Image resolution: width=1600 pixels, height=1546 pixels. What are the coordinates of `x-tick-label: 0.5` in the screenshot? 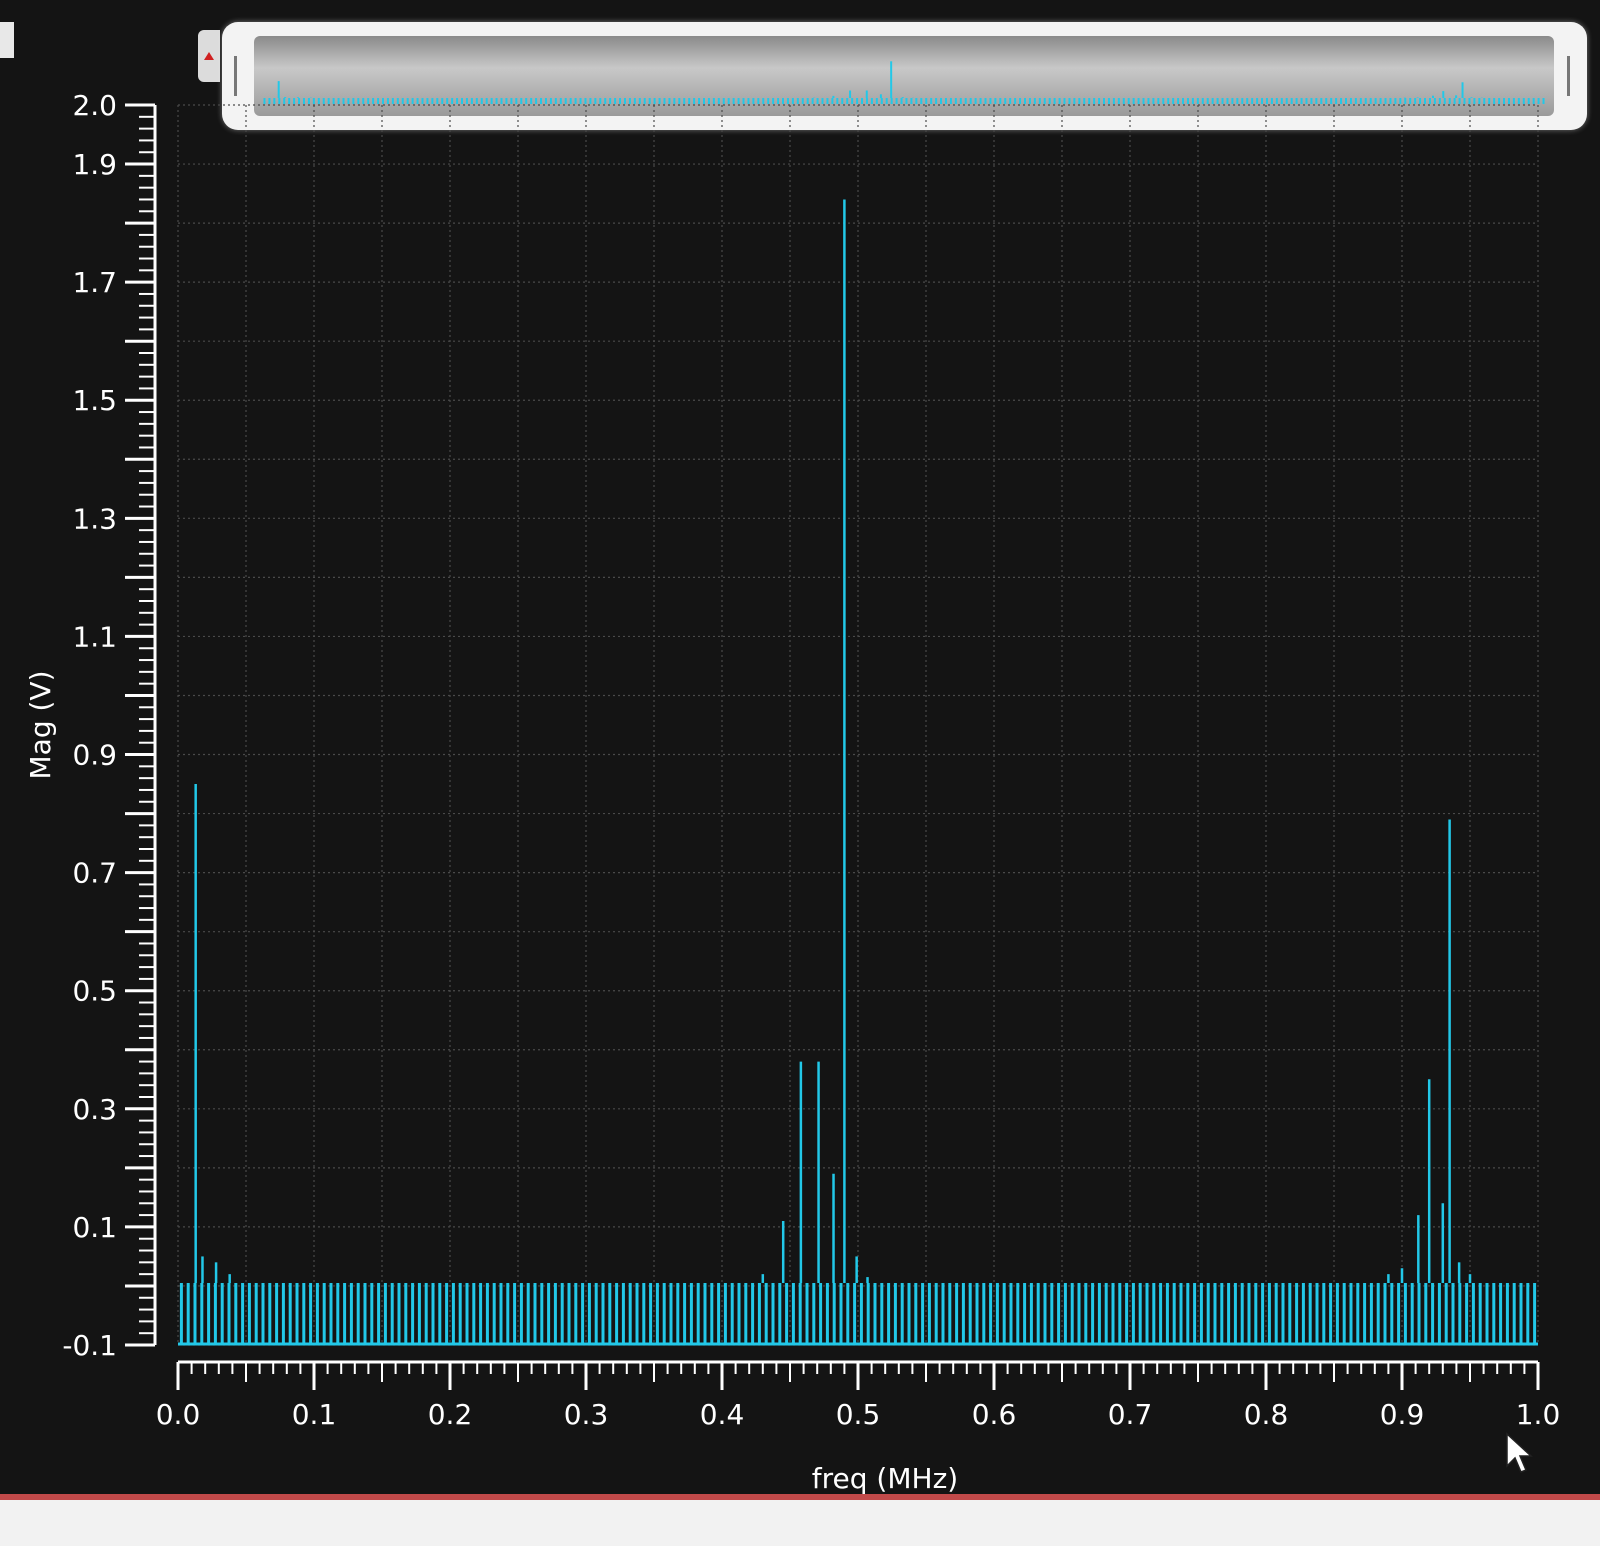 It's located at (858, 1414).